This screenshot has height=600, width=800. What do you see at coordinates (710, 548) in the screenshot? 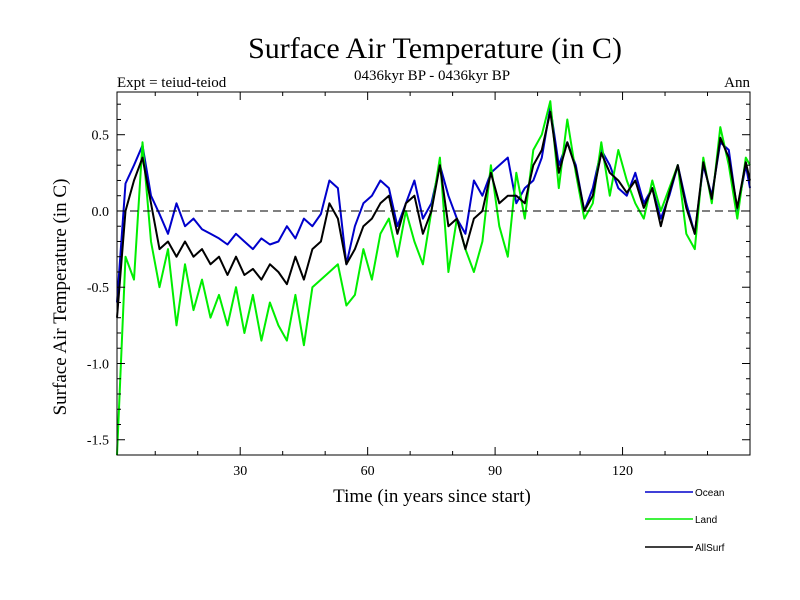
I see `legend-label-allsurf: AllSurf` at bounding box center [710, 548].